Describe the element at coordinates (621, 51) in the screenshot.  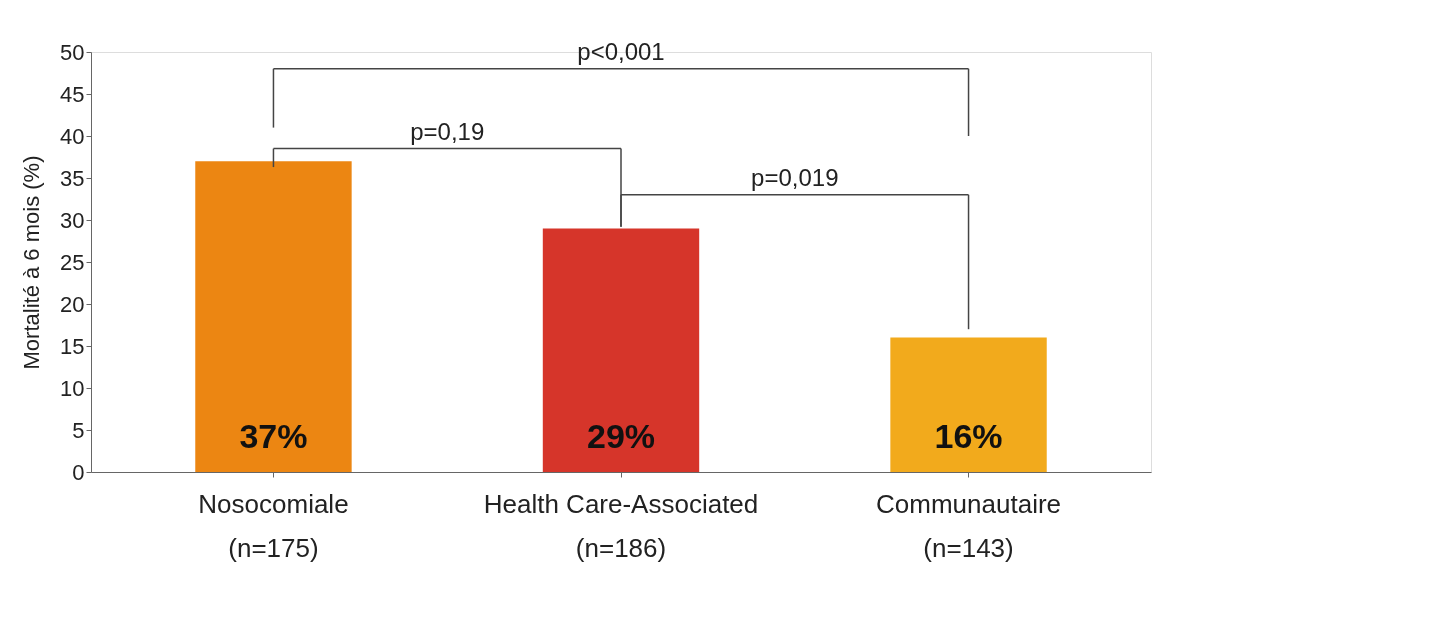
I see `annotation: p<0,001` at that location.